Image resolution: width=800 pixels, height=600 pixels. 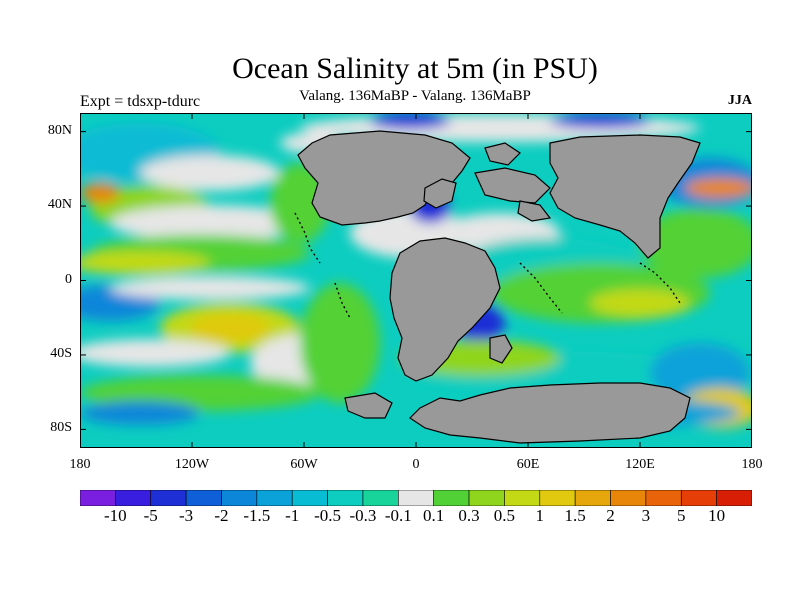 I want to click on colorbar-label: -1, so click(x=292, y=515).